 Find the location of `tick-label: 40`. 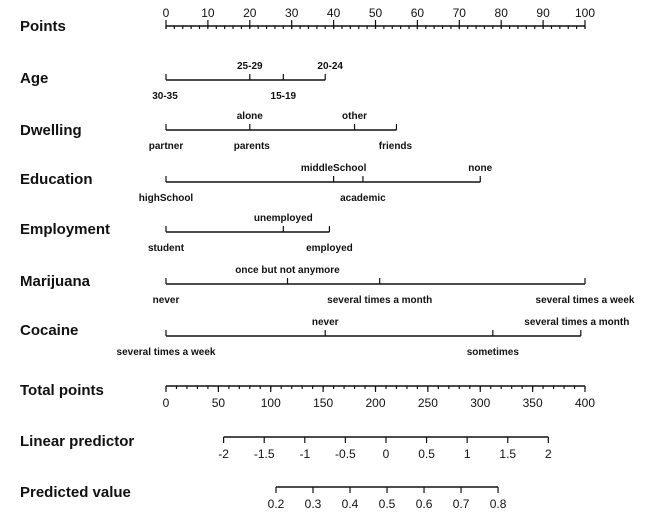

tick-label: 40 is located at coordinates (334, 13).